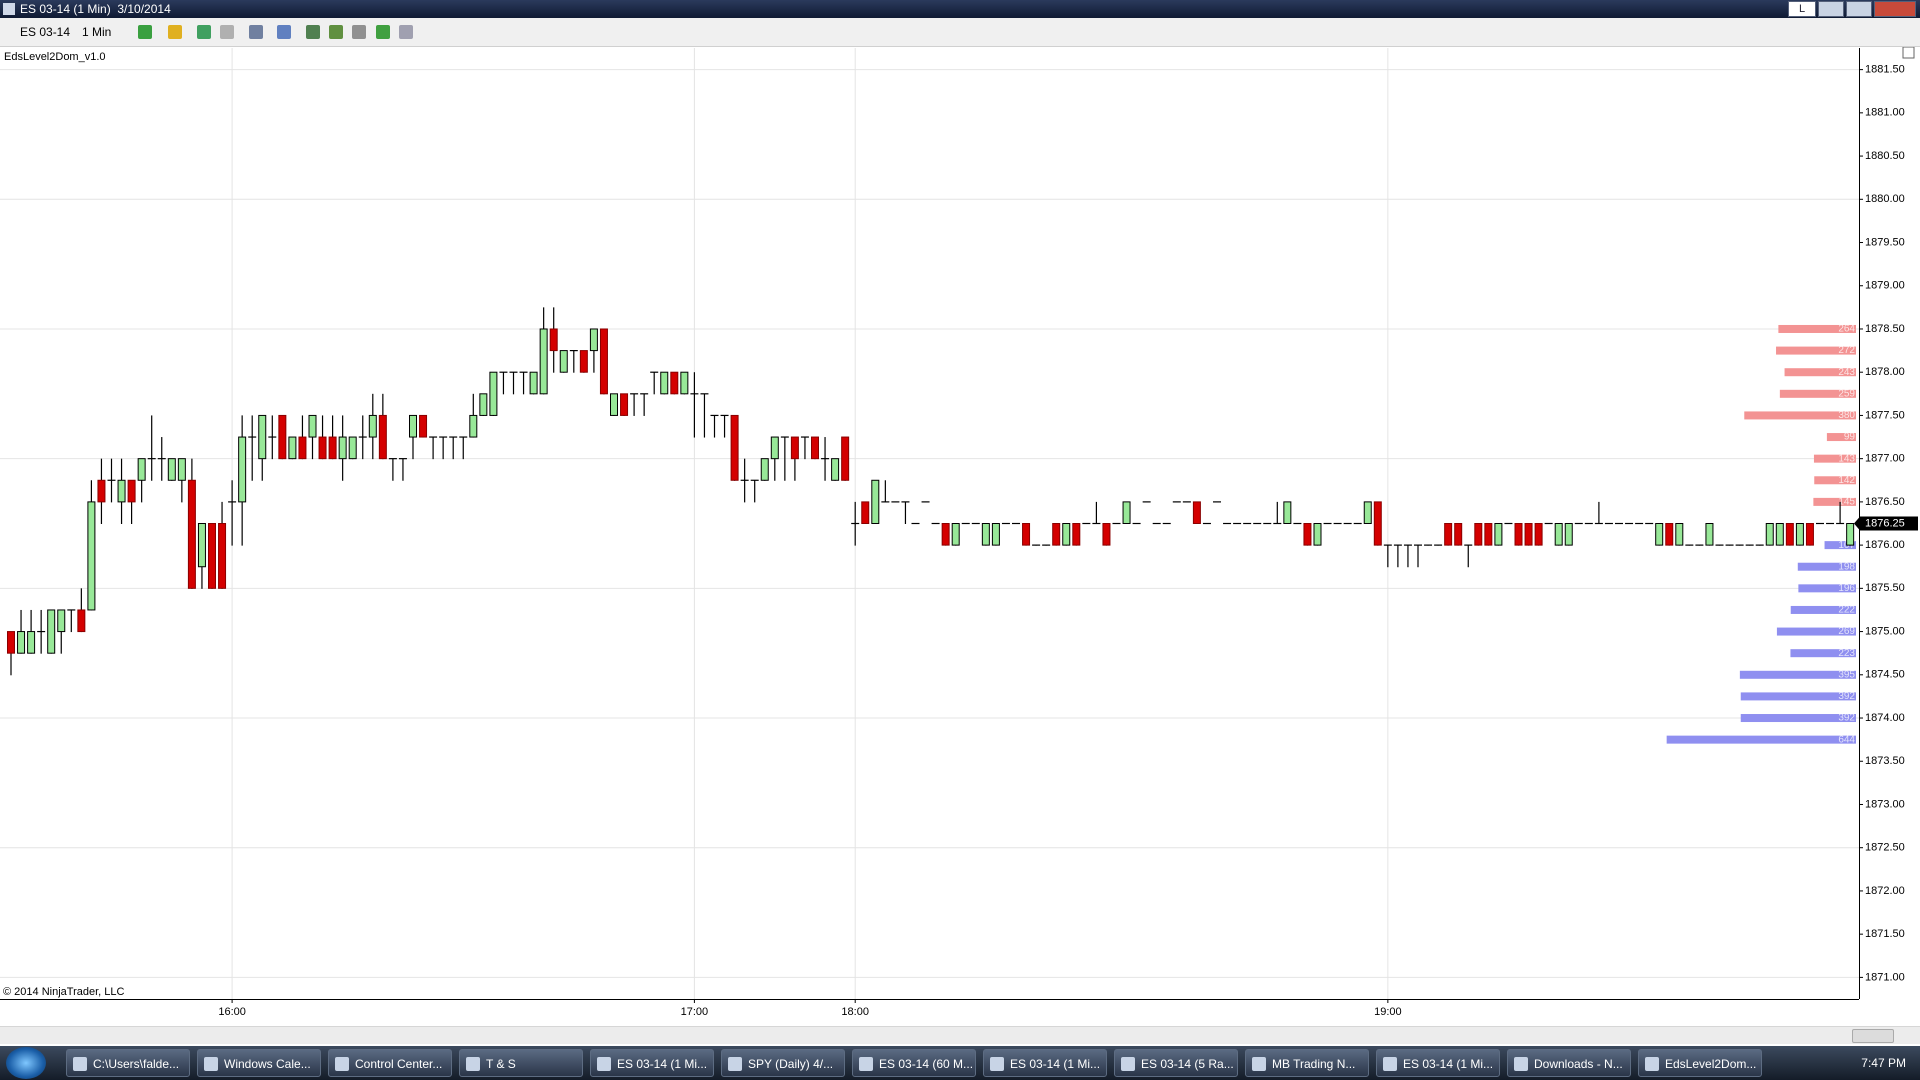 This screenshot has width=1920, height=1080. I want to click on instrument-selector: ES 03-14, so click(45, 32).